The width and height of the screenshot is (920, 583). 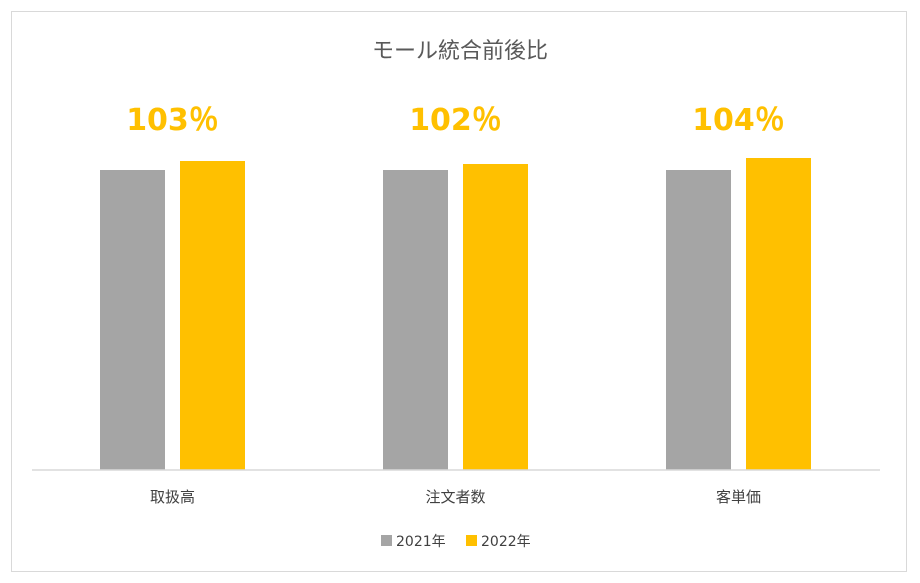 I want to click on category-label-orderers: 注文者数, so click(x=455, y=497).